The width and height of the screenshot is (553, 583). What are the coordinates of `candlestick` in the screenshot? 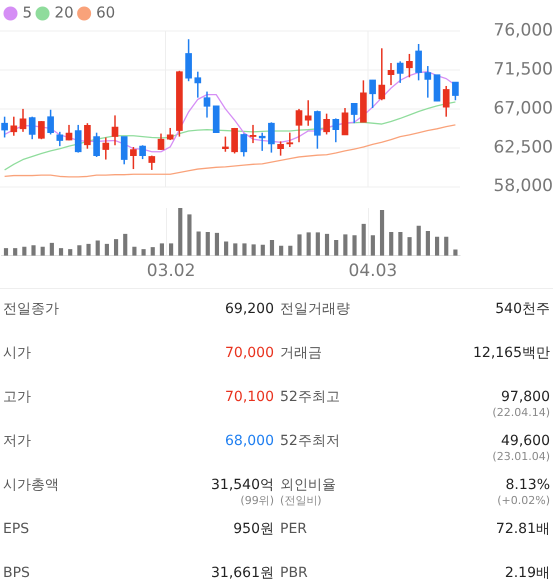 It's located at (216, 120).